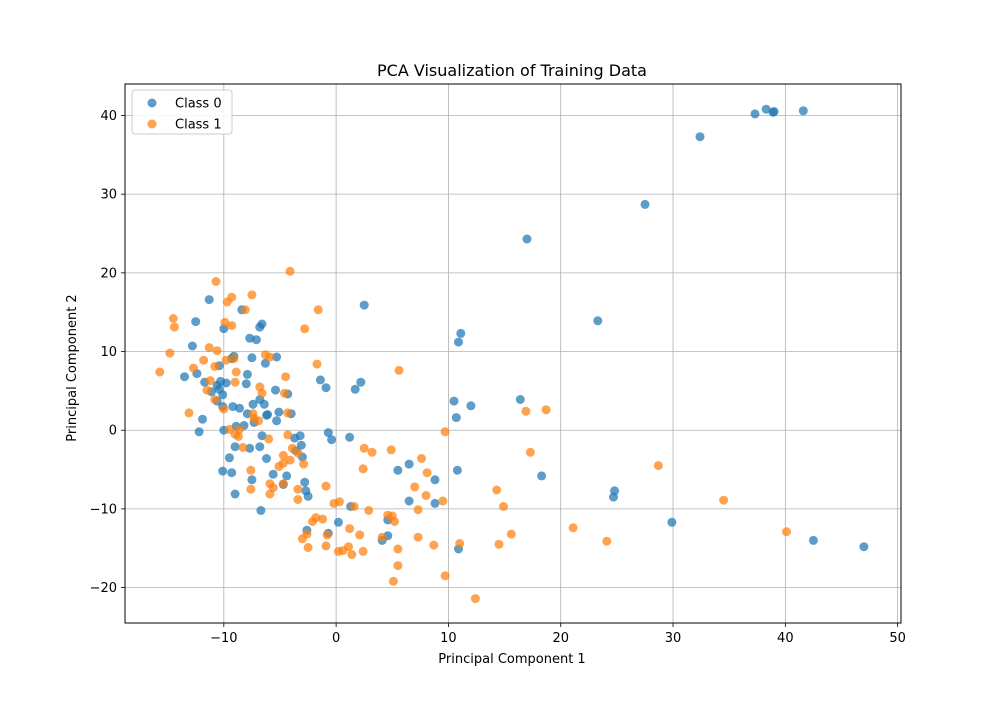 Image resolution: width=1000 pixels, height=704 pixels. Describe the element at coordinates (108, 273) in the screenshot. I see `y-tick-label: 20` at that location.